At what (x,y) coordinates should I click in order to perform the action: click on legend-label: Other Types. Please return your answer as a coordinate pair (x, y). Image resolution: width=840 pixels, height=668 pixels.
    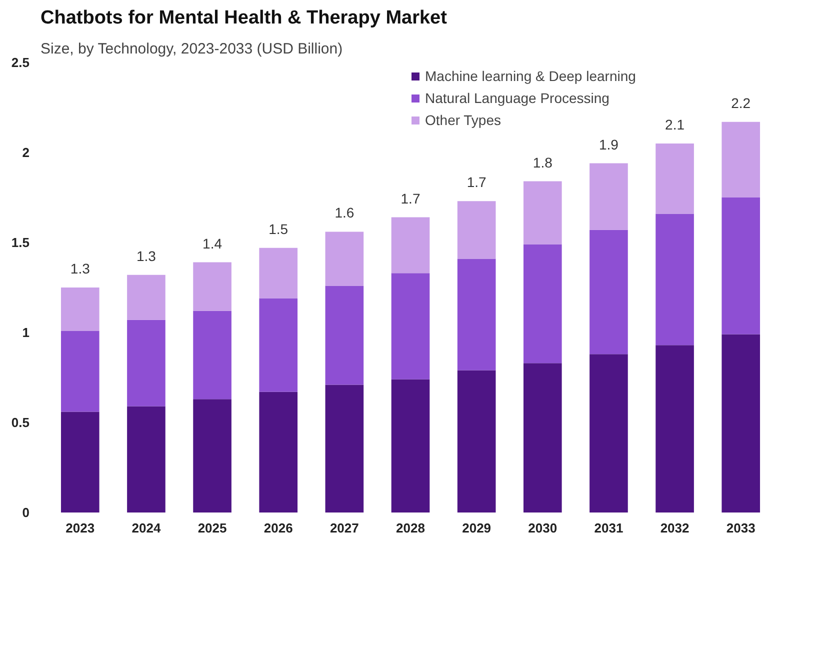
    Looking at the image, I should click on (463, 120).